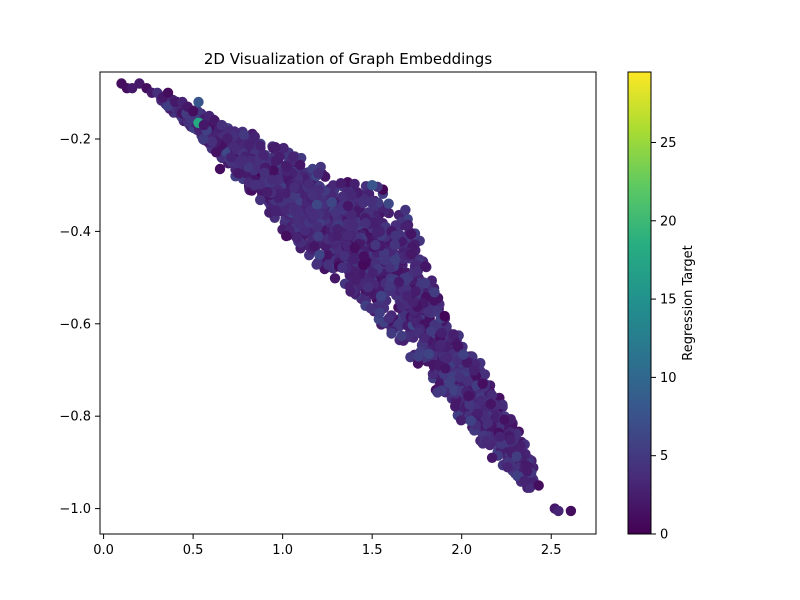 The height and width of the screenshot is (600, 800). I want to click on x-tick-label: 1.0, so click(282, 550).